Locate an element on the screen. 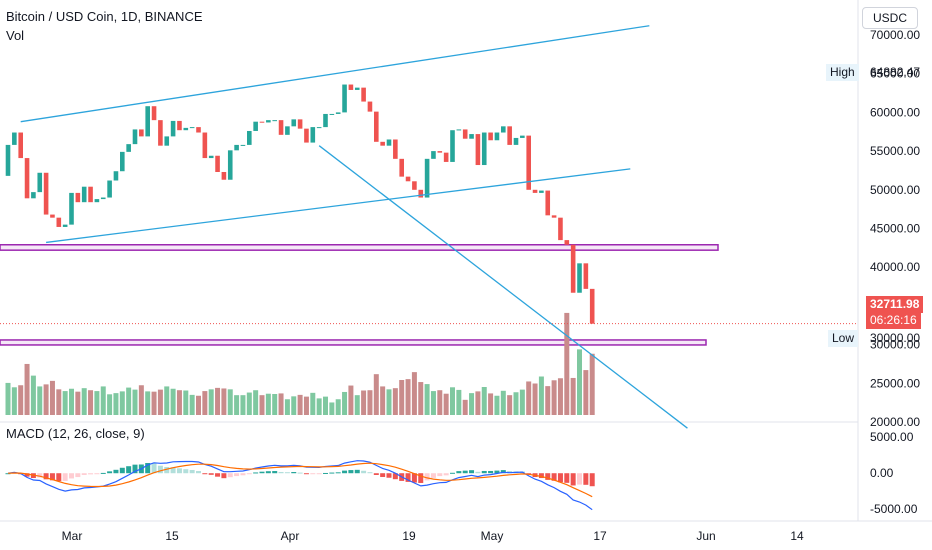  low-value-tag: 30000.00 is located at coordinates (895, 338).